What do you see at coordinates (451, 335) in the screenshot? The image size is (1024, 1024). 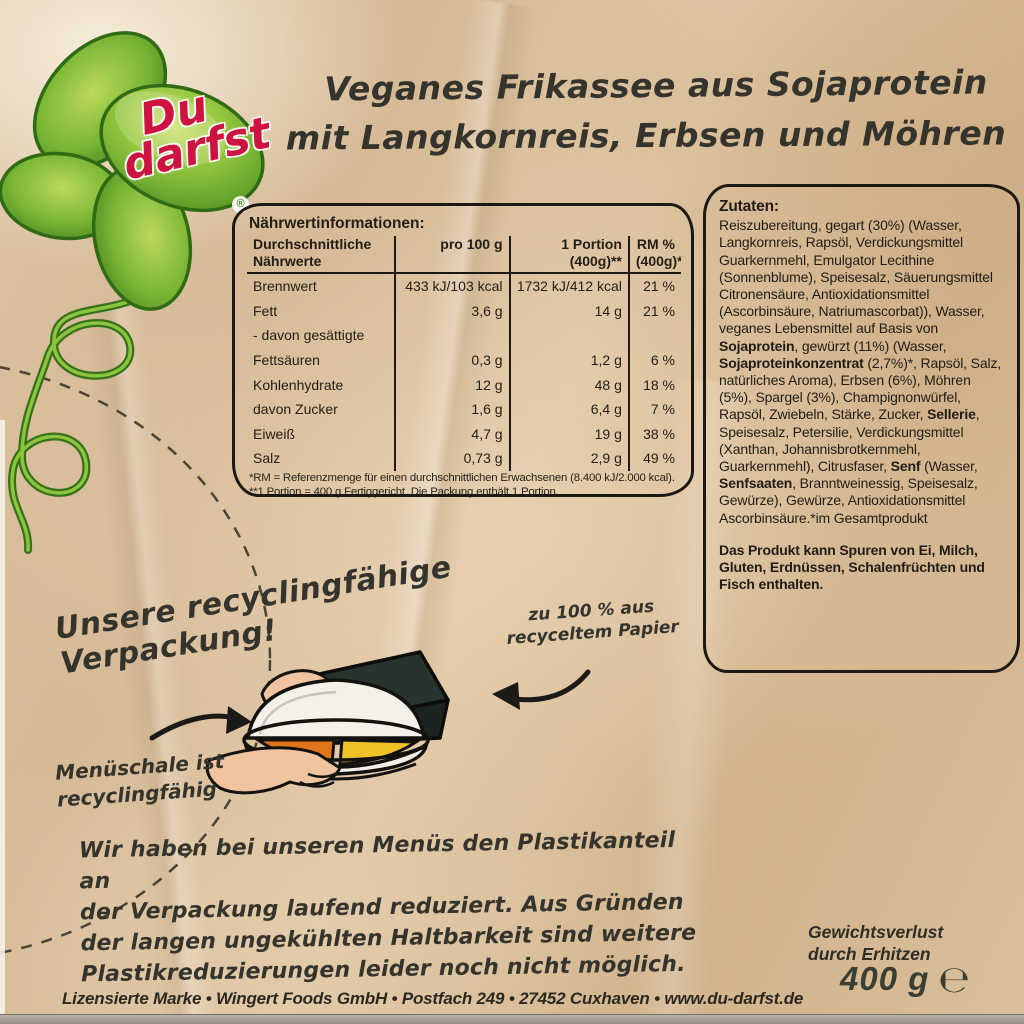 I see `value-per-100g` at bounding box center [451, 335].